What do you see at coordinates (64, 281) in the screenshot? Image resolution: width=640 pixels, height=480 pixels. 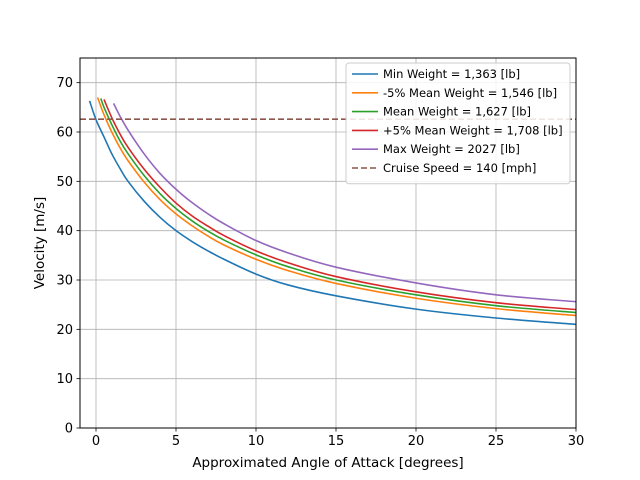 I see `y-tick-label: 30` at bounding box center [64, 281].